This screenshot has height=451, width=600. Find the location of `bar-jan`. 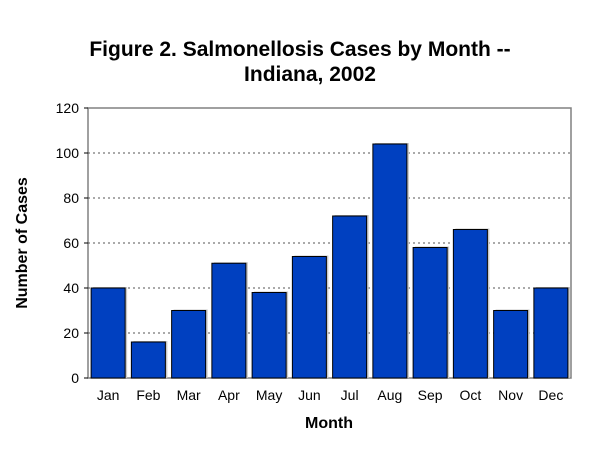

bar-jan is located at coordinates (108, 333).